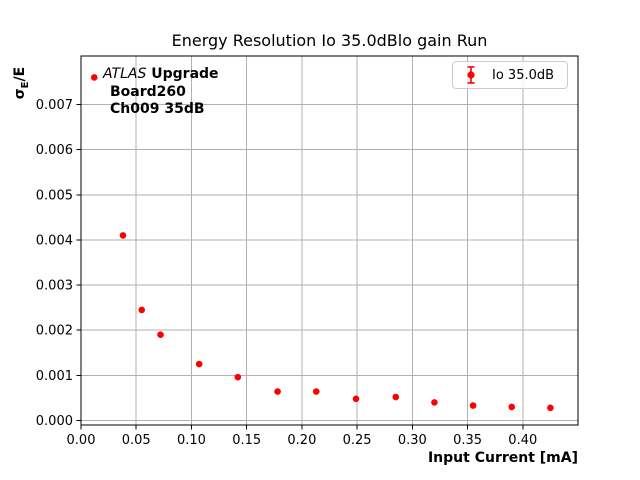 This screenshot has width=640, height=480. I want to click on chart-title: Energy Resolution Io 35.0dBlo gain Run, so click(329, 40).